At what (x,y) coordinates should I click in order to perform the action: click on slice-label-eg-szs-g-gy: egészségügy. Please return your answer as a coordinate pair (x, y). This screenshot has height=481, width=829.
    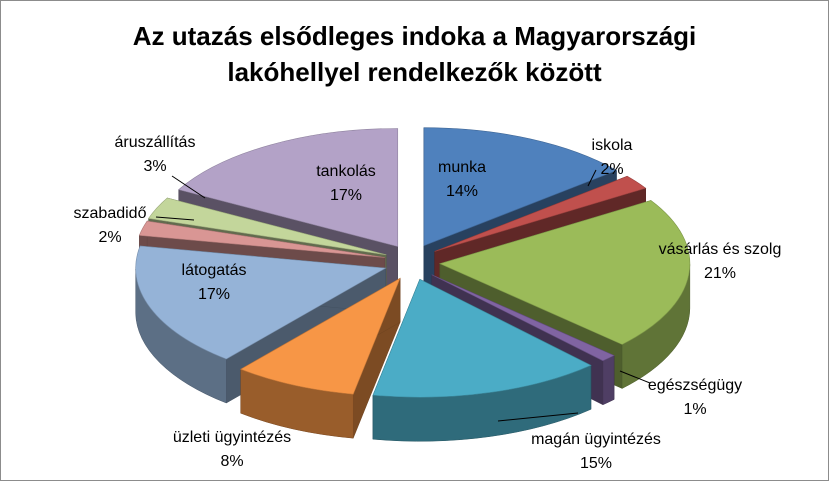
    Looking at the image, I should click on (695, 385).